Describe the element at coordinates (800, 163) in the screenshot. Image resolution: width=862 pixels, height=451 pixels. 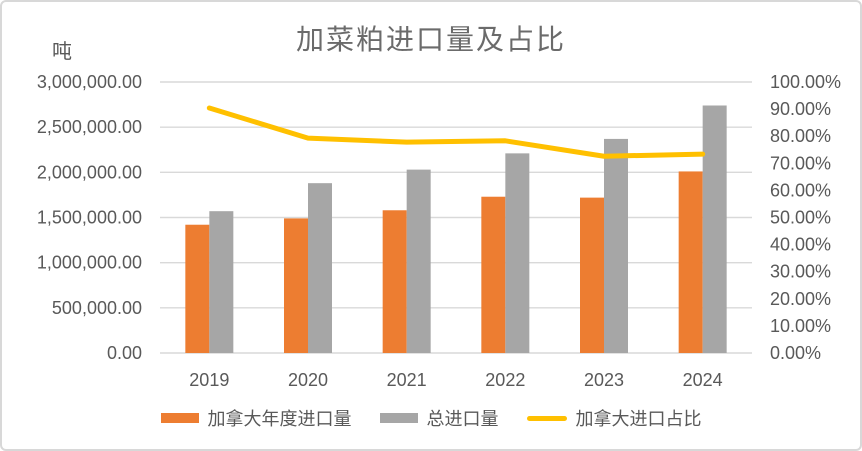
I see `right-axis-tick-label: 70.00%` at that location.